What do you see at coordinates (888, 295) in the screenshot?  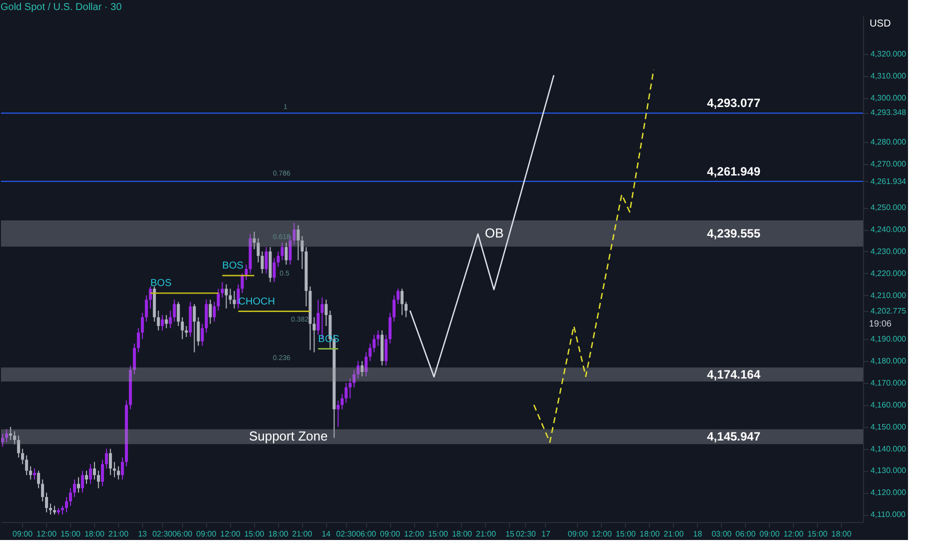 I see `y-tick-label: 4,210.000` at bounding box center [888, 295].